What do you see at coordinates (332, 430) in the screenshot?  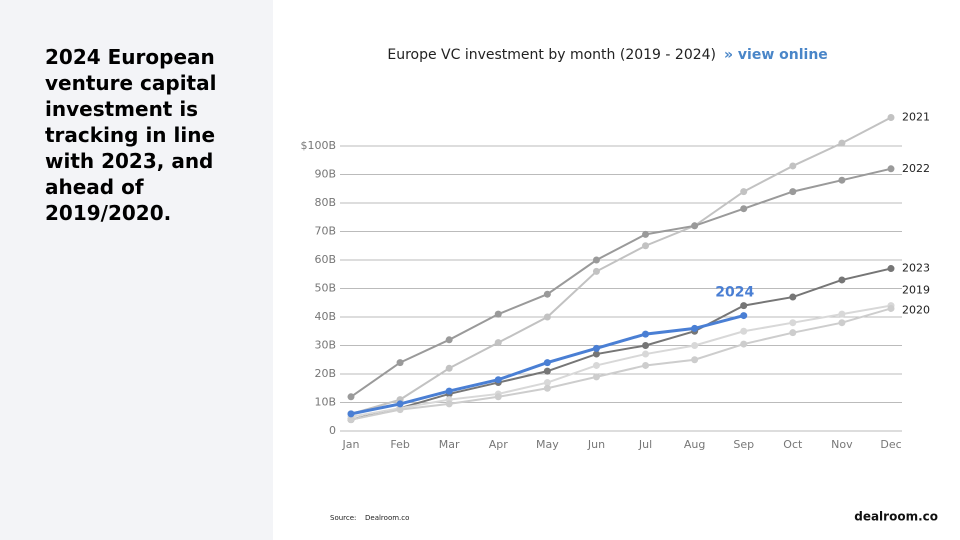 I see `y-tick-label: 0` at bounding box center [332, 430].